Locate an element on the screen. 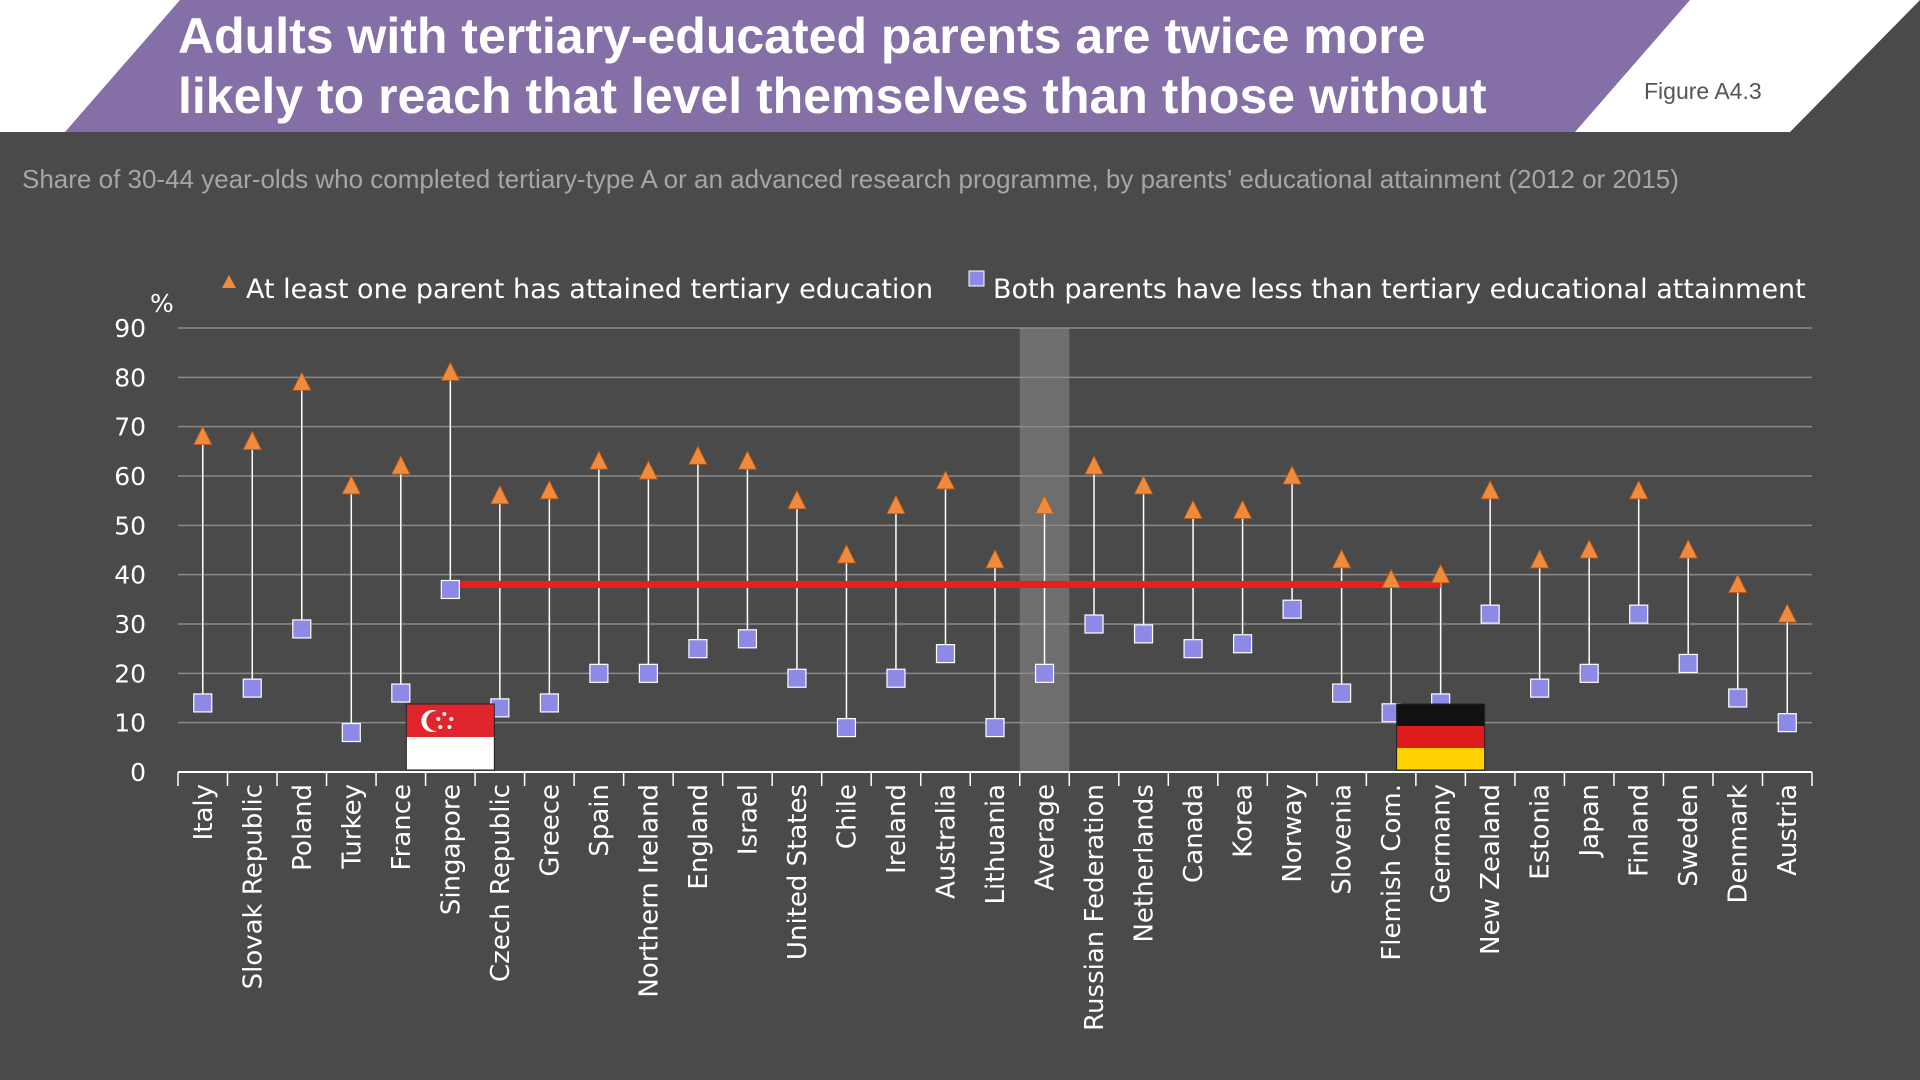  x-category-label: Austria is located at coordinates (1788, 830).